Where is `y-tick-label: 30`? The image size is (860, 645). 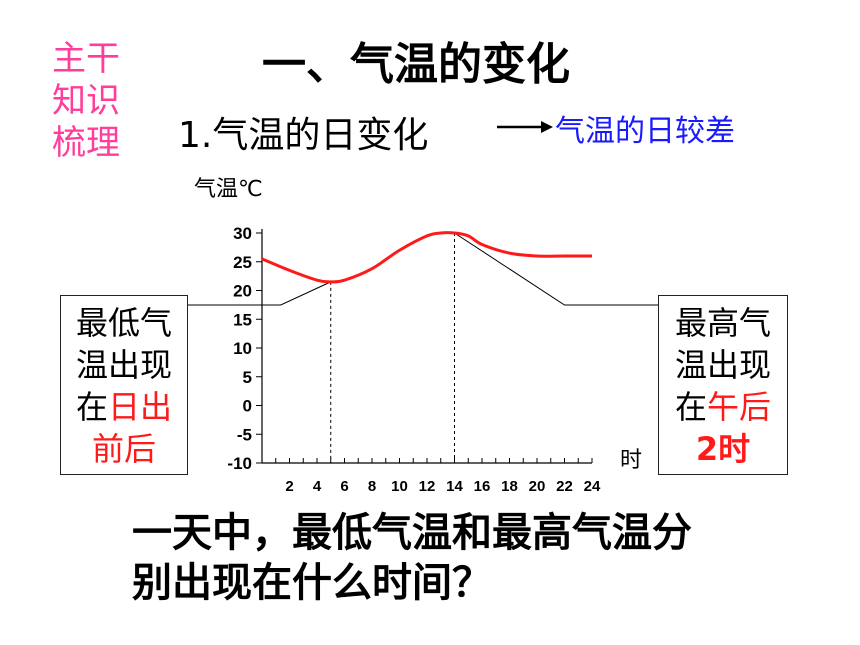 y-tick-label: 30 is located at coordinates (242, 233).